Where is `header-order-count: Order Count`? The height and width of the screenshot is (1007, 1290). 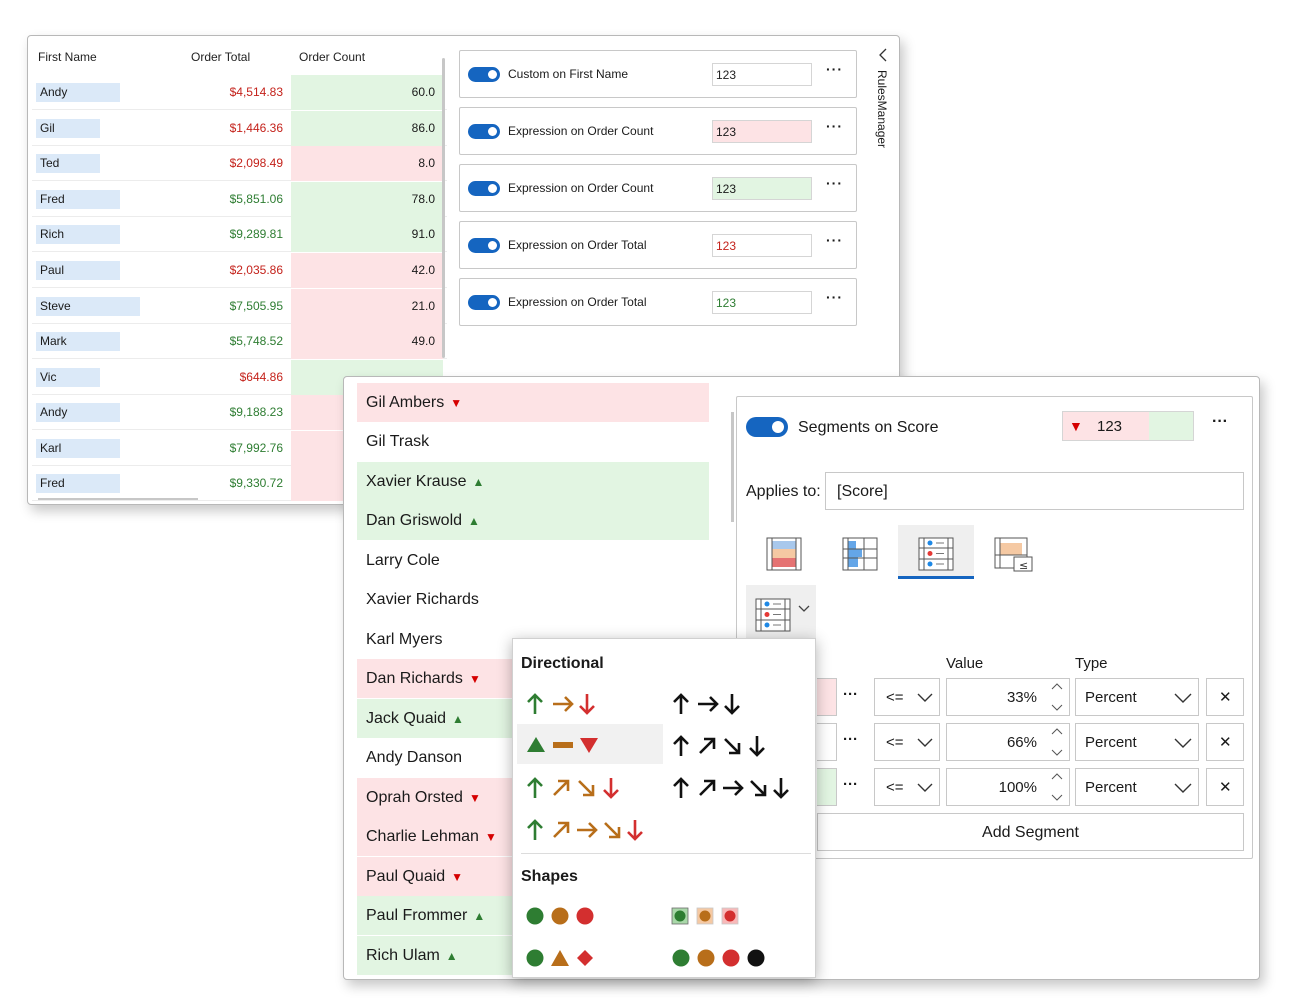
header-order-count: Order Count is located at coordinates (332, 57).